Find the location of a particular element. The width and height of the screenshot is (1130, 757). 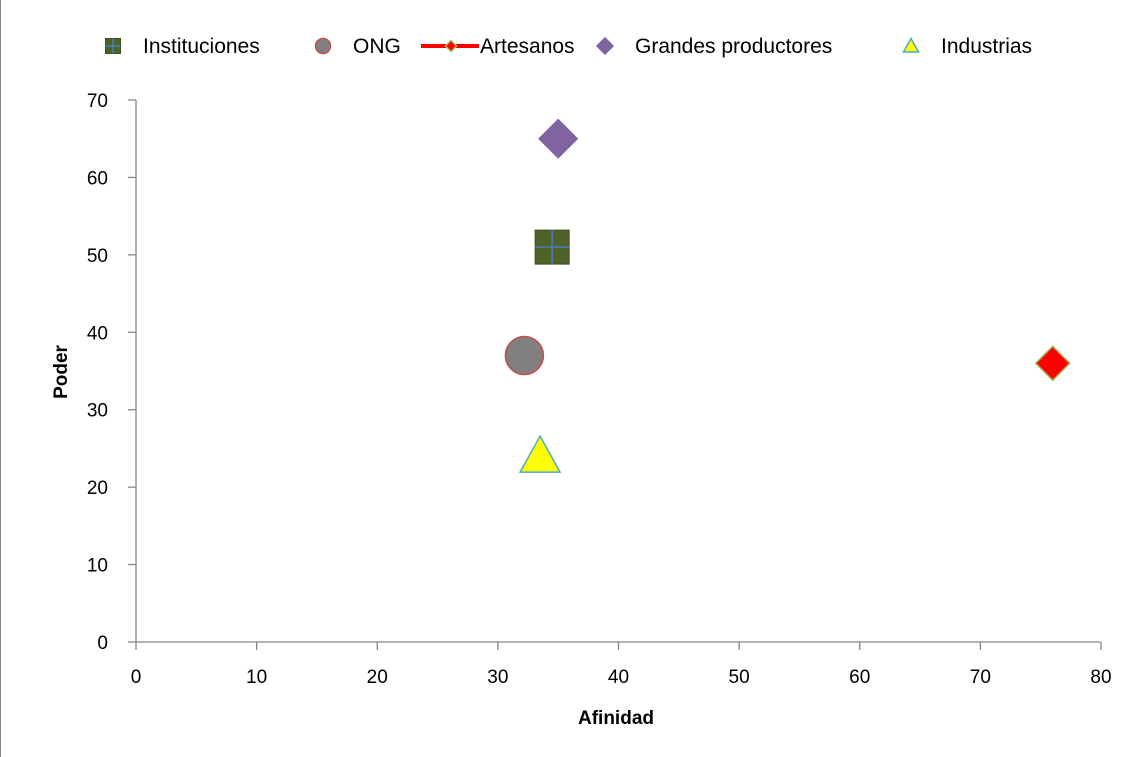

y-tick-label: 20 is located at coordinates (97, 488).